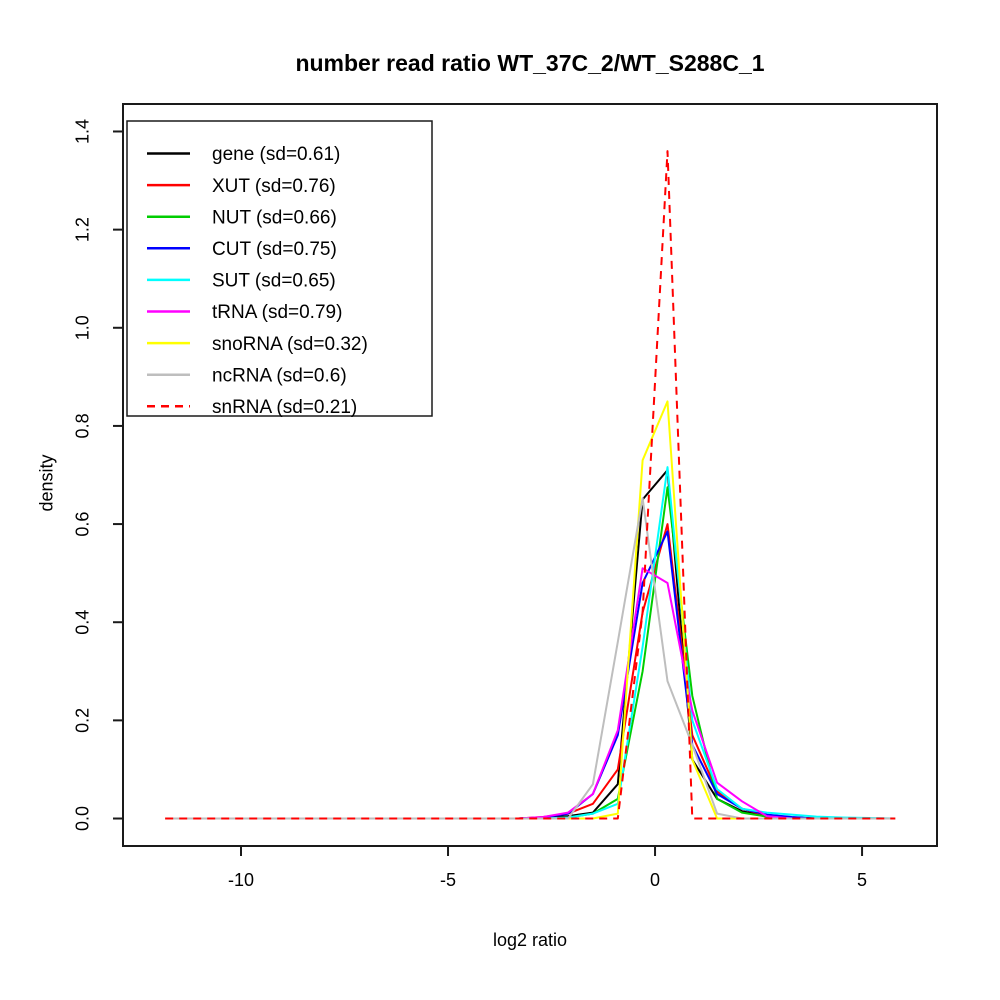  Describe the element at coordinates (274, 249) in the screenshot. I see `legend-label-CUT: CUT (sd=0.75)` at that location.